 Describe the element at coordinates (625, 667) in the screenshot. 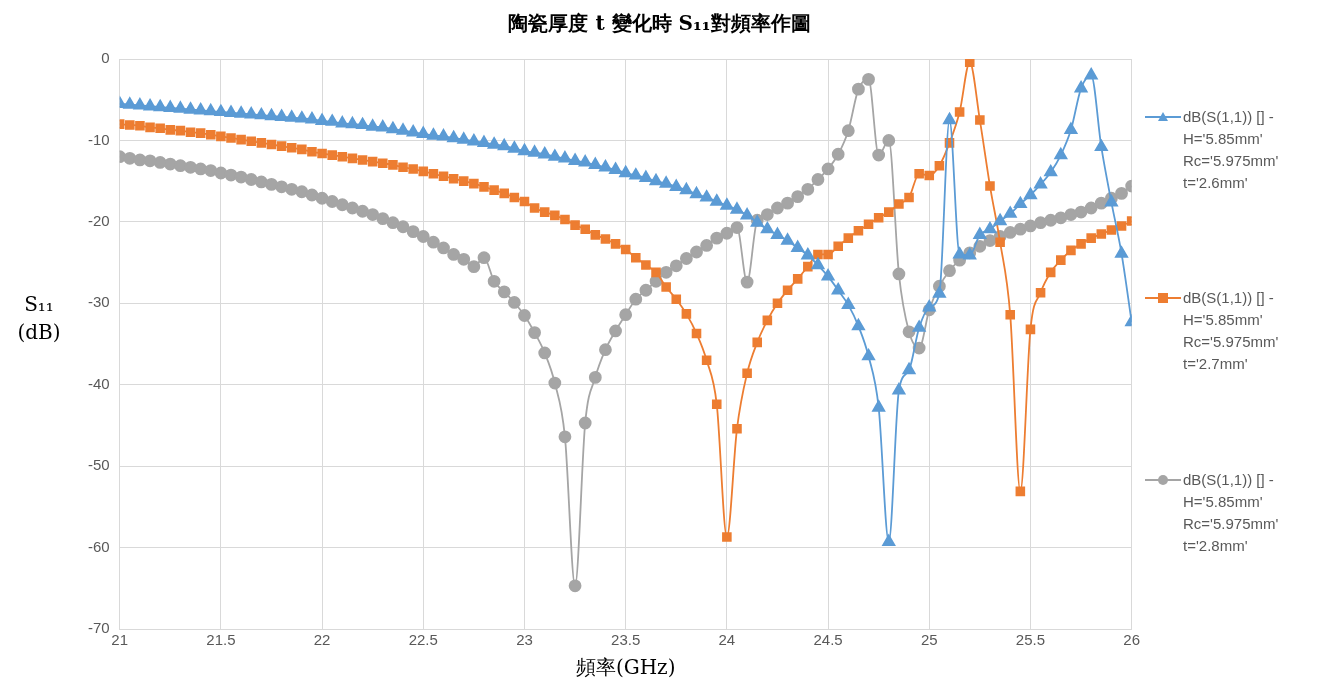

I see `x-axis-title: 頻率(GHz)` at that location.